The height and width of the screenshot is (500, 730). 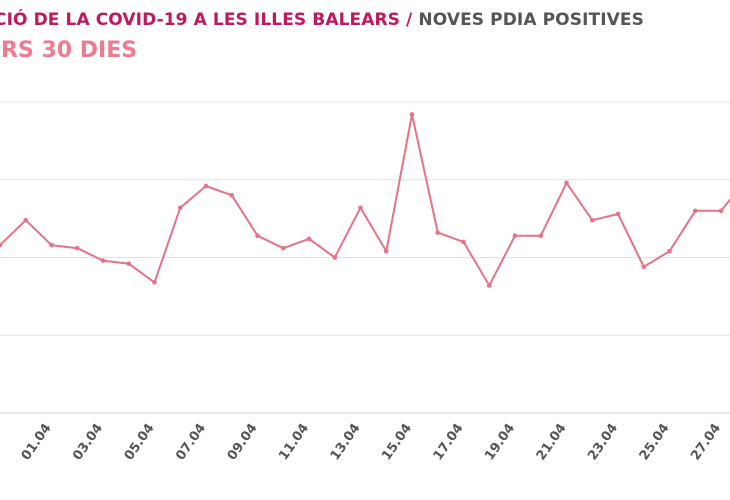 I want to click on x-tick-label: 11.04, so click(x=294, y=442).